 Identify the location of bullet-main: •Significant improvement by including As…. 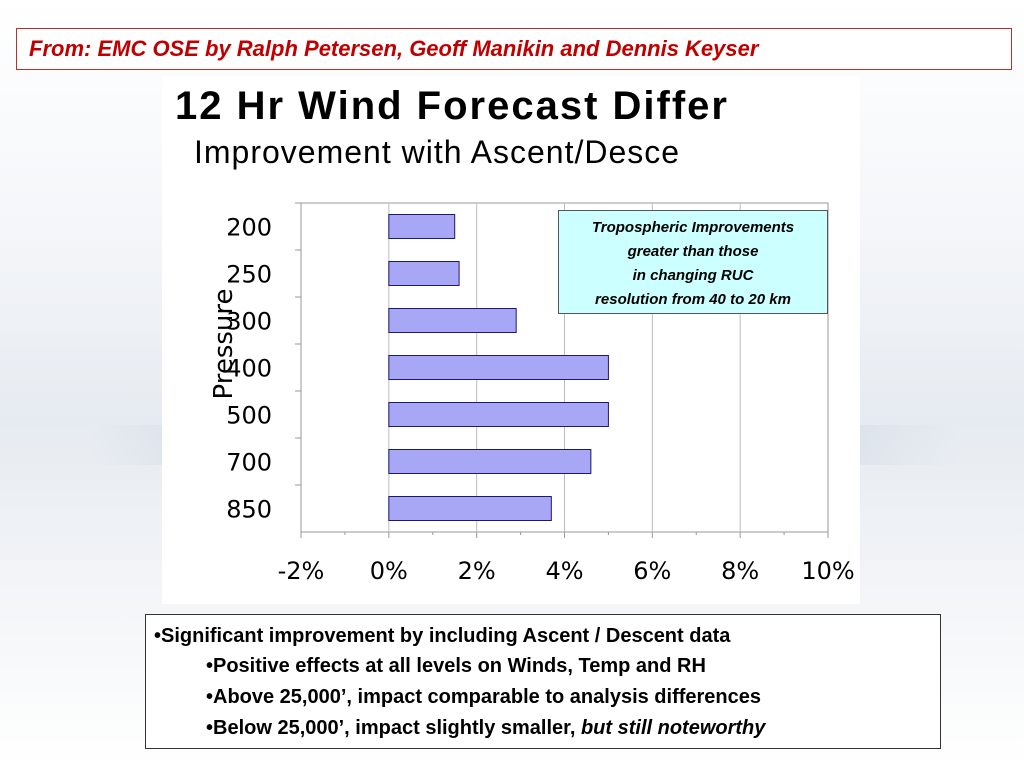
(442, 636).